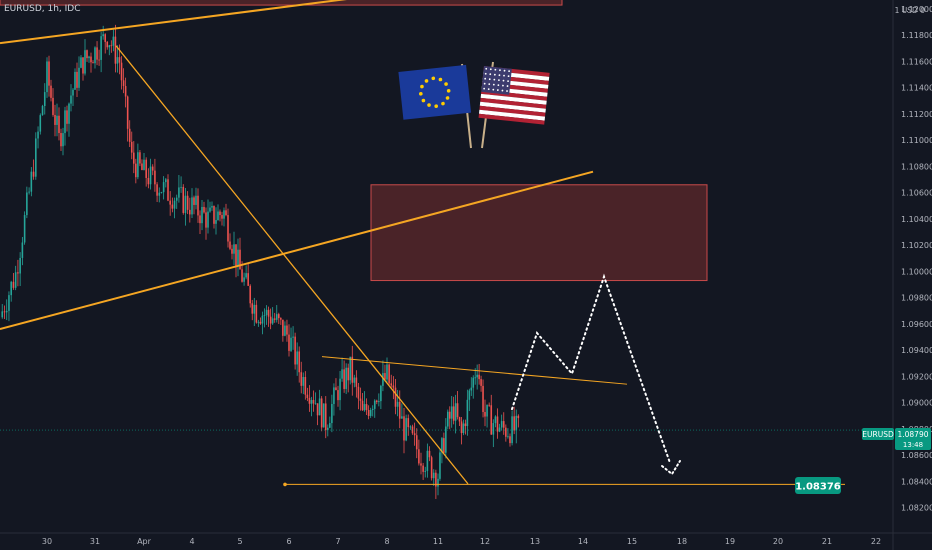 This screenshot has width=932, height=550. Describe the element at coordinates (95, 541) in the screenshot. I see `x-tick-label: 31` at that location.